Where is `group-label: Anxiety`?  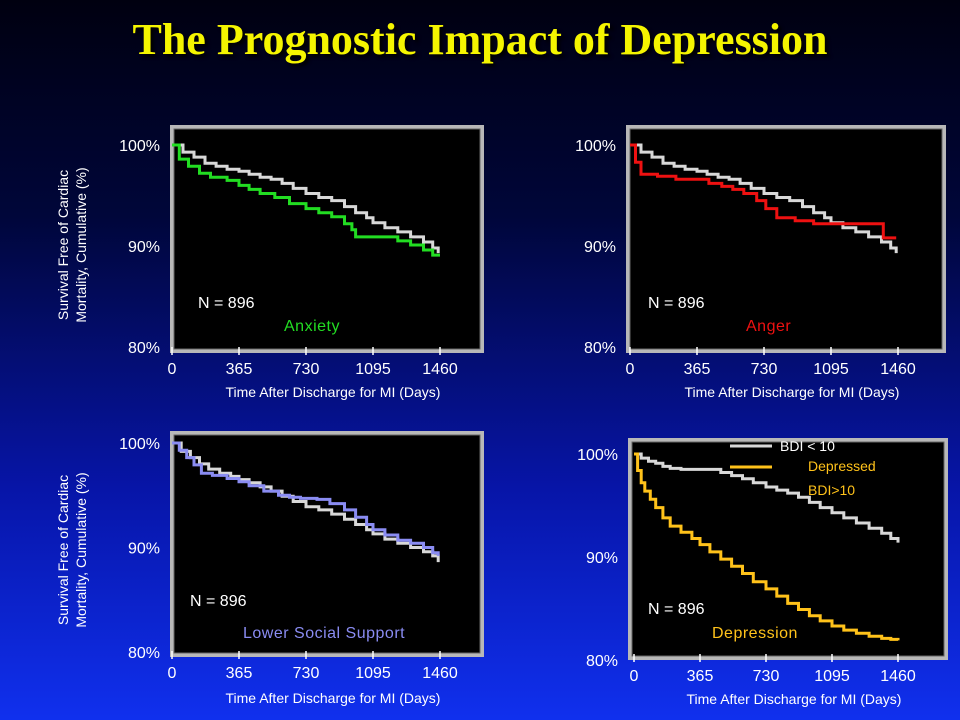 group-label: Anxiety is located at coordinates (312, 326).